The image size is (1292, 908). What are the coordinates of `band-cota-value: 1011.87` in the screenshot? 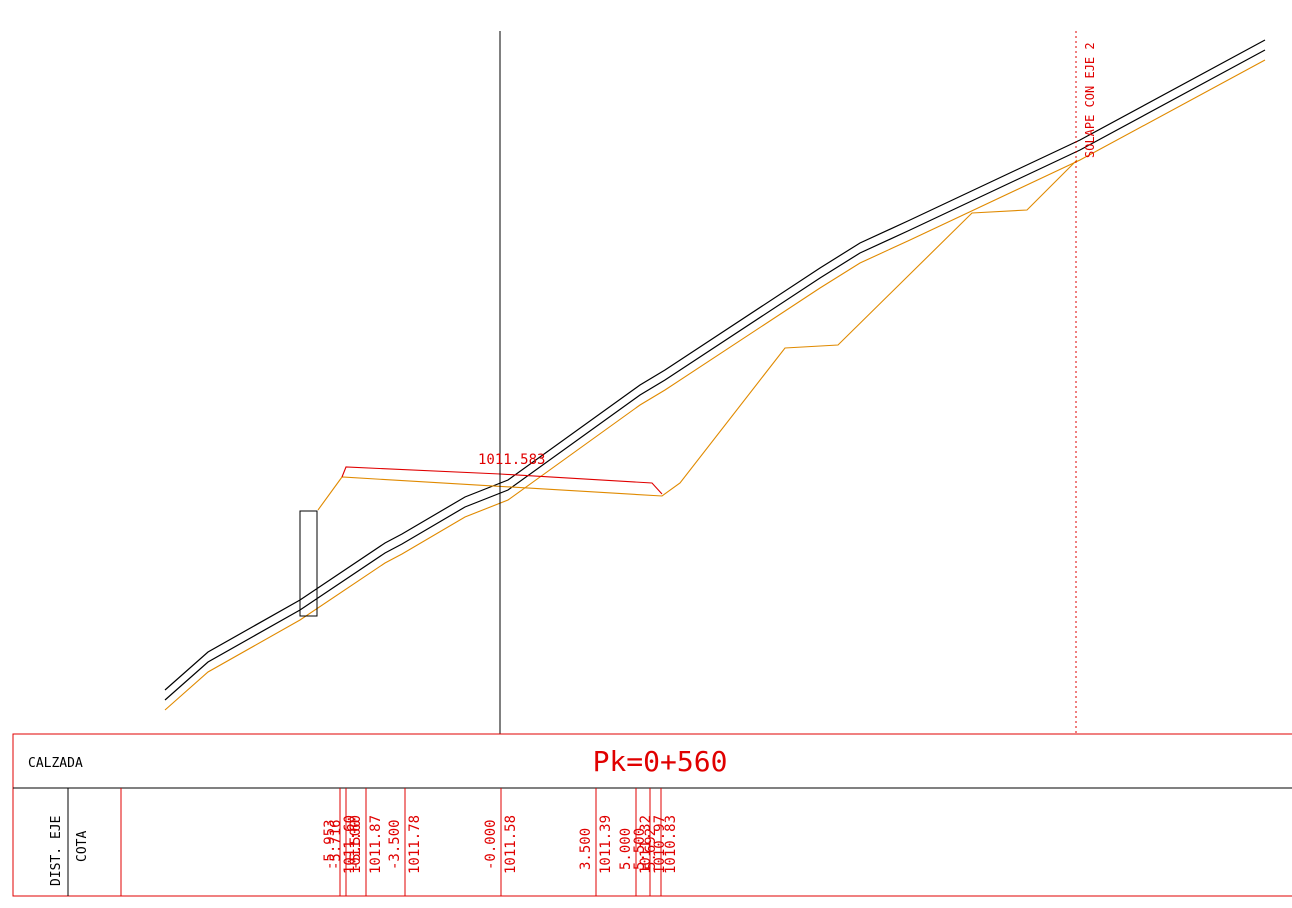 It's located at (376, 844).